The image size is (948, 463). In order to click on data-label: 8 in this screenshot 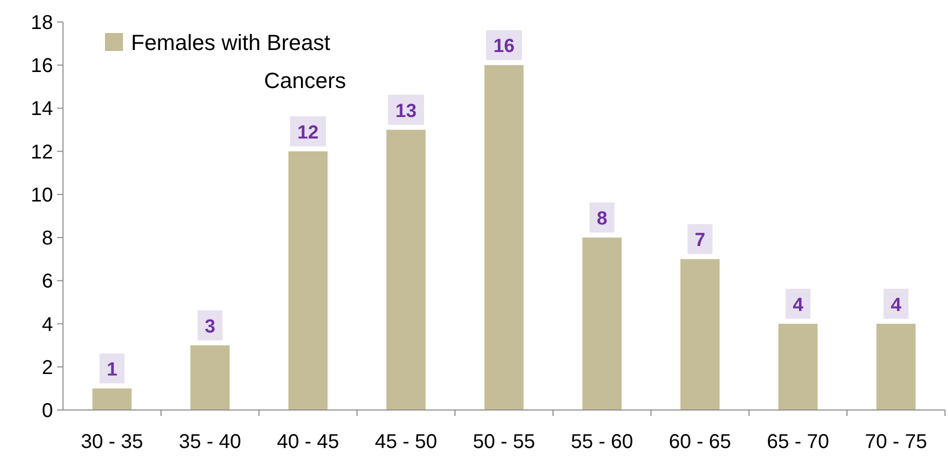, I will do `click(602, 219)`.